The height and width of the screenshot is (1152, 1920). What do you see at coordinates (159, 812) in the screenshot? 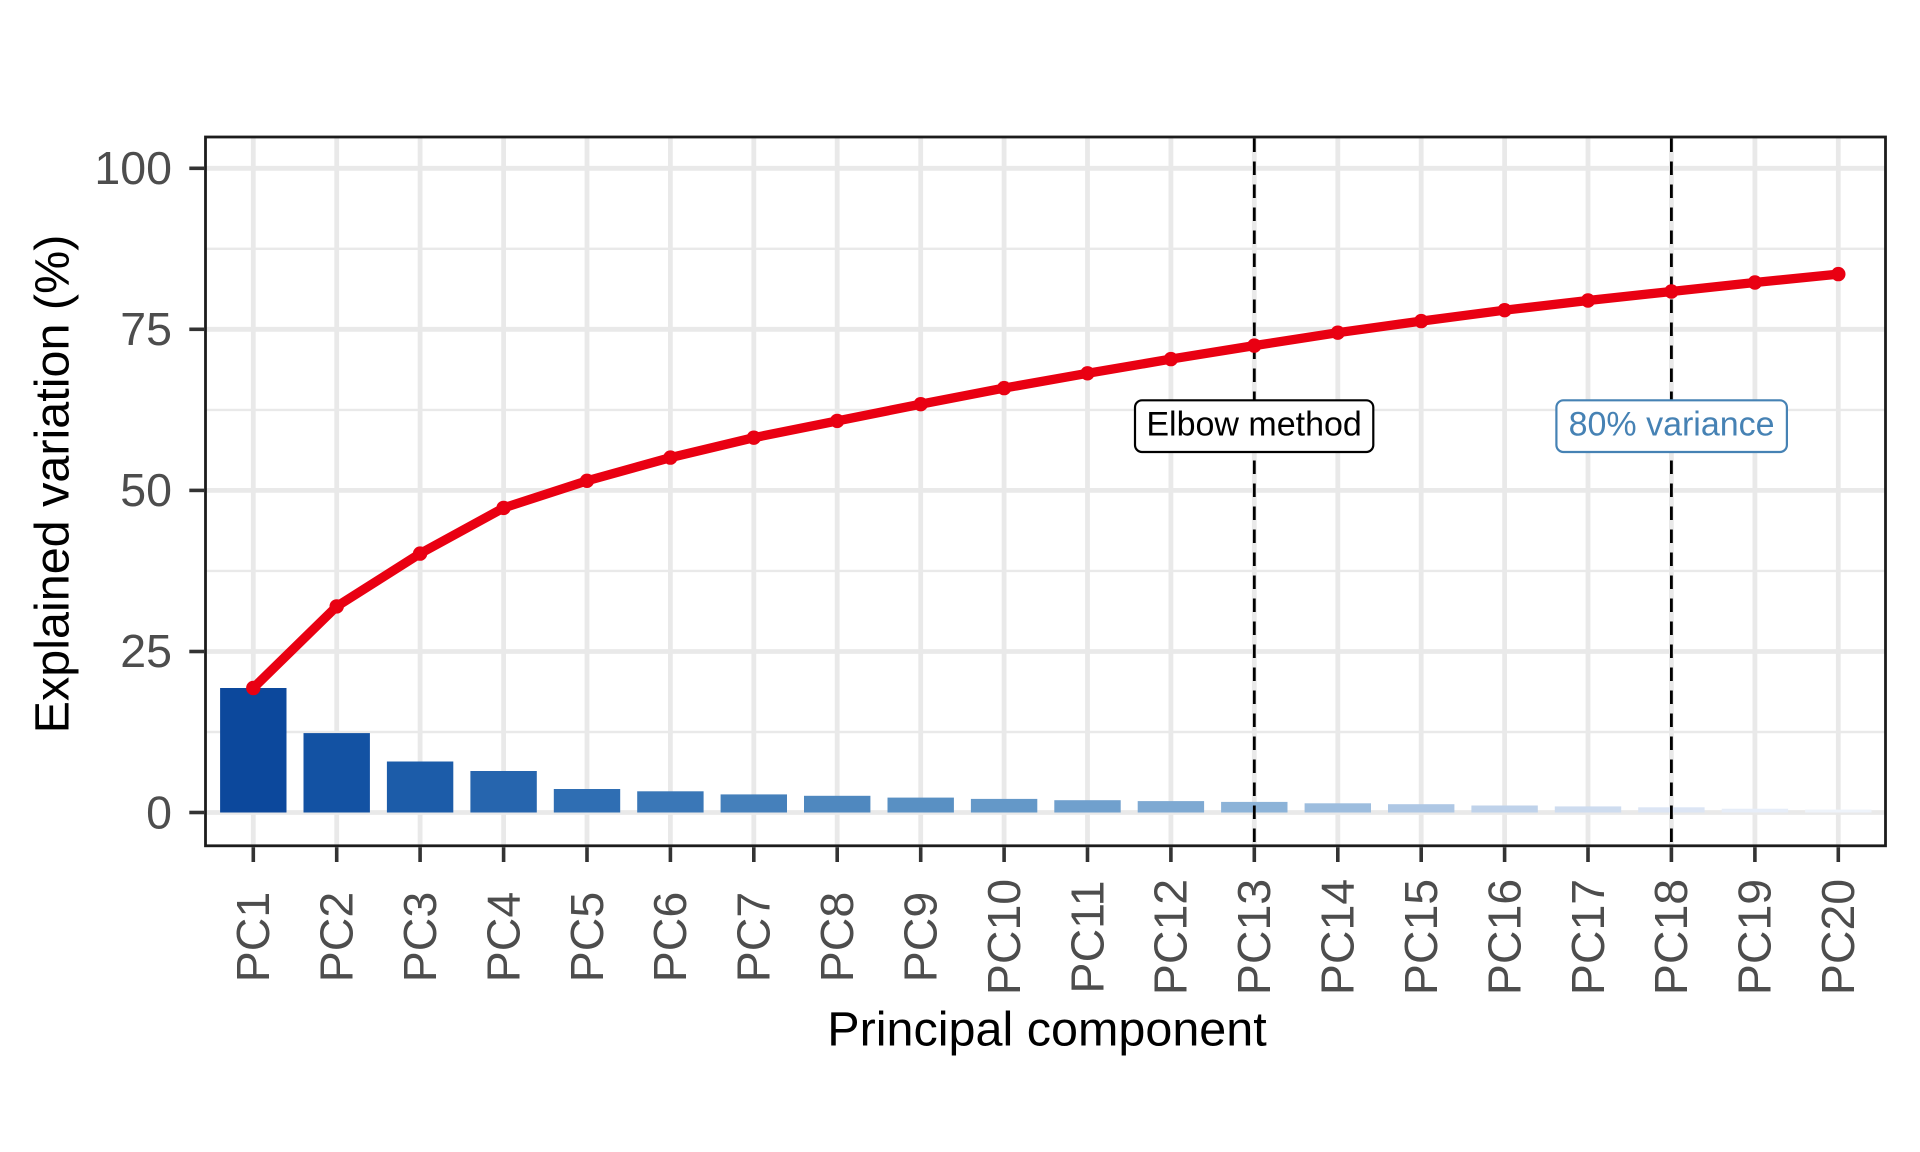
I see `svg-text: 0` at bounding box center [159, 812].